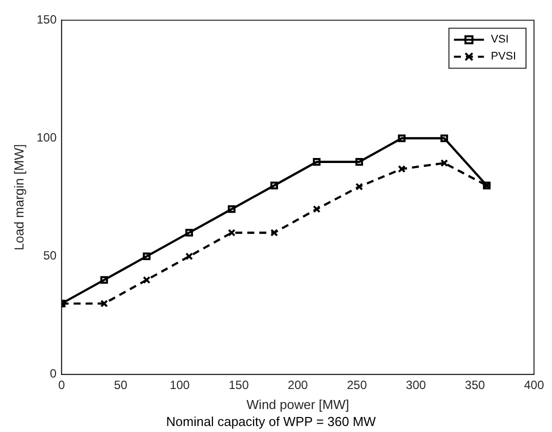 The image size is (552, 432). I want to click on y-axis-title: Load margin [MW], so click(18, 197).